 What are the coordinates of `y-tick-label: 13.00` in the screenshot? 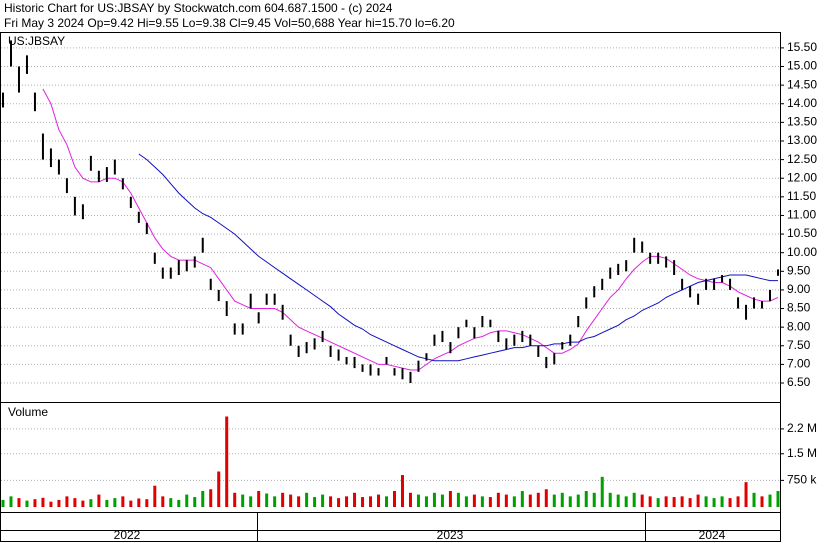 It's located at (802, 140).